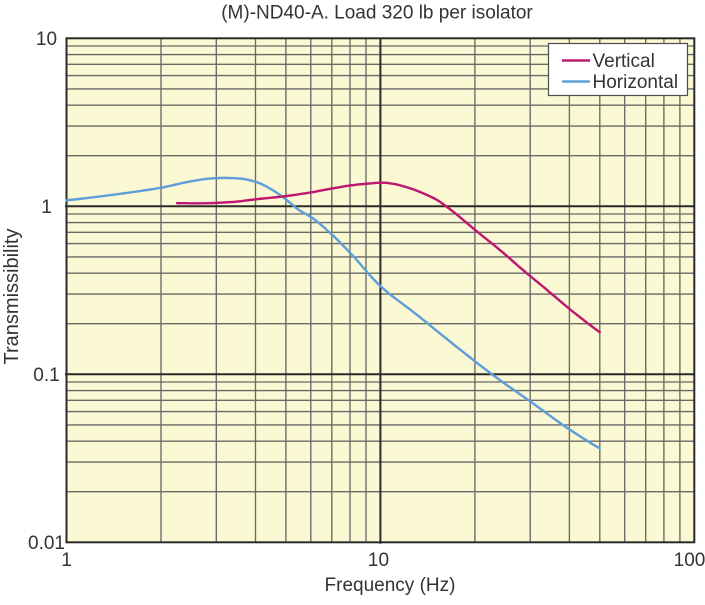 The width and height of the screenshot is (705, 605). I want to click on svg-text: Frequency (Hz), so click(390, 585).